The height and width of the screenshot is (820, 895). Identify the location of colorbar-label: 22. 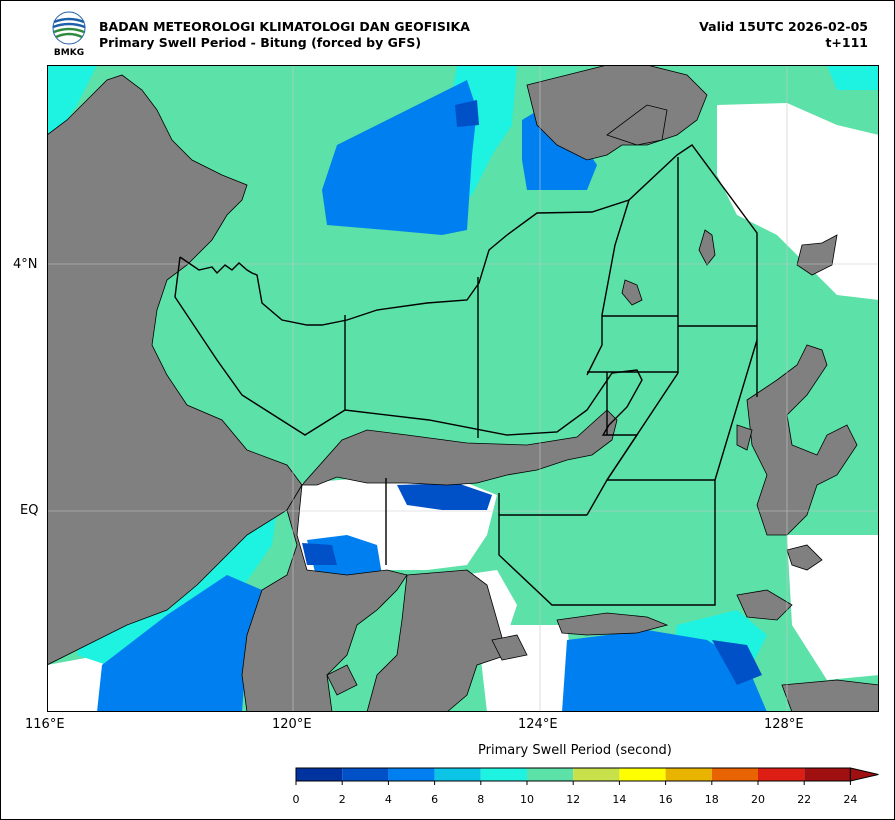
(804, 799).